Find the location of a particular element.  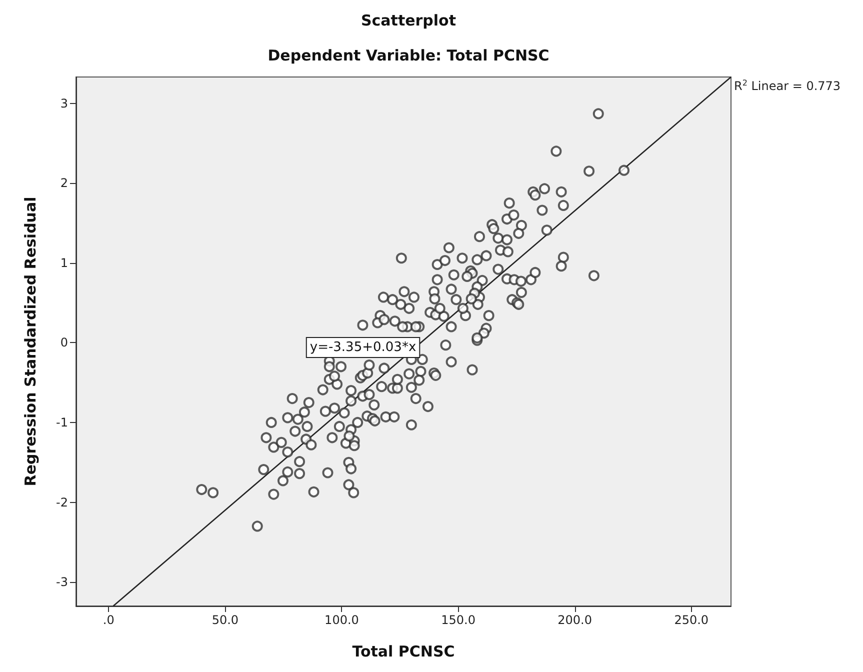

y-tick-label: 2 is located at coordinates (64, 183).